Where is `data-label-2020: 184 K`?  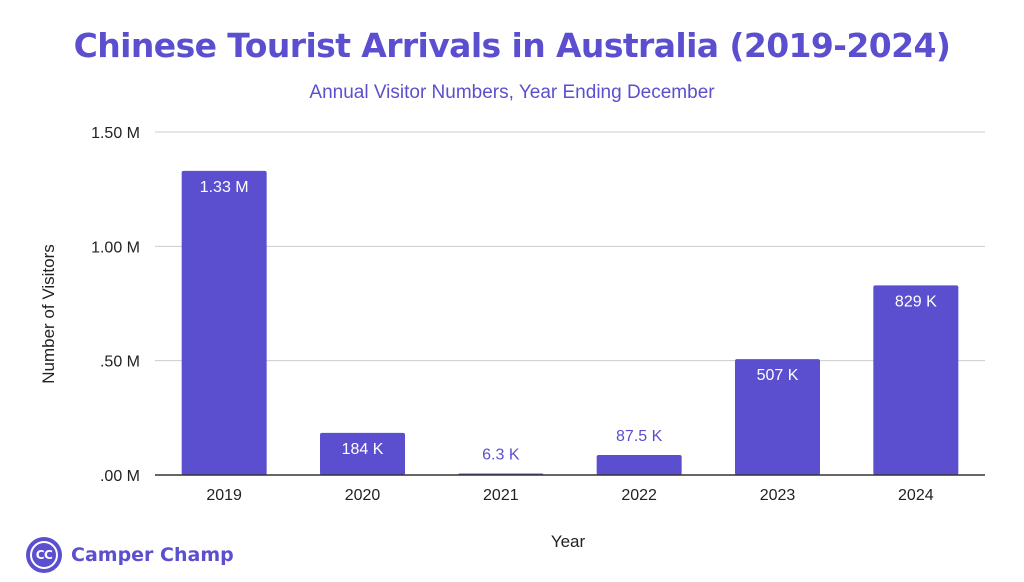 data-label-2020: 184 K is located at coordinates (363, 449).